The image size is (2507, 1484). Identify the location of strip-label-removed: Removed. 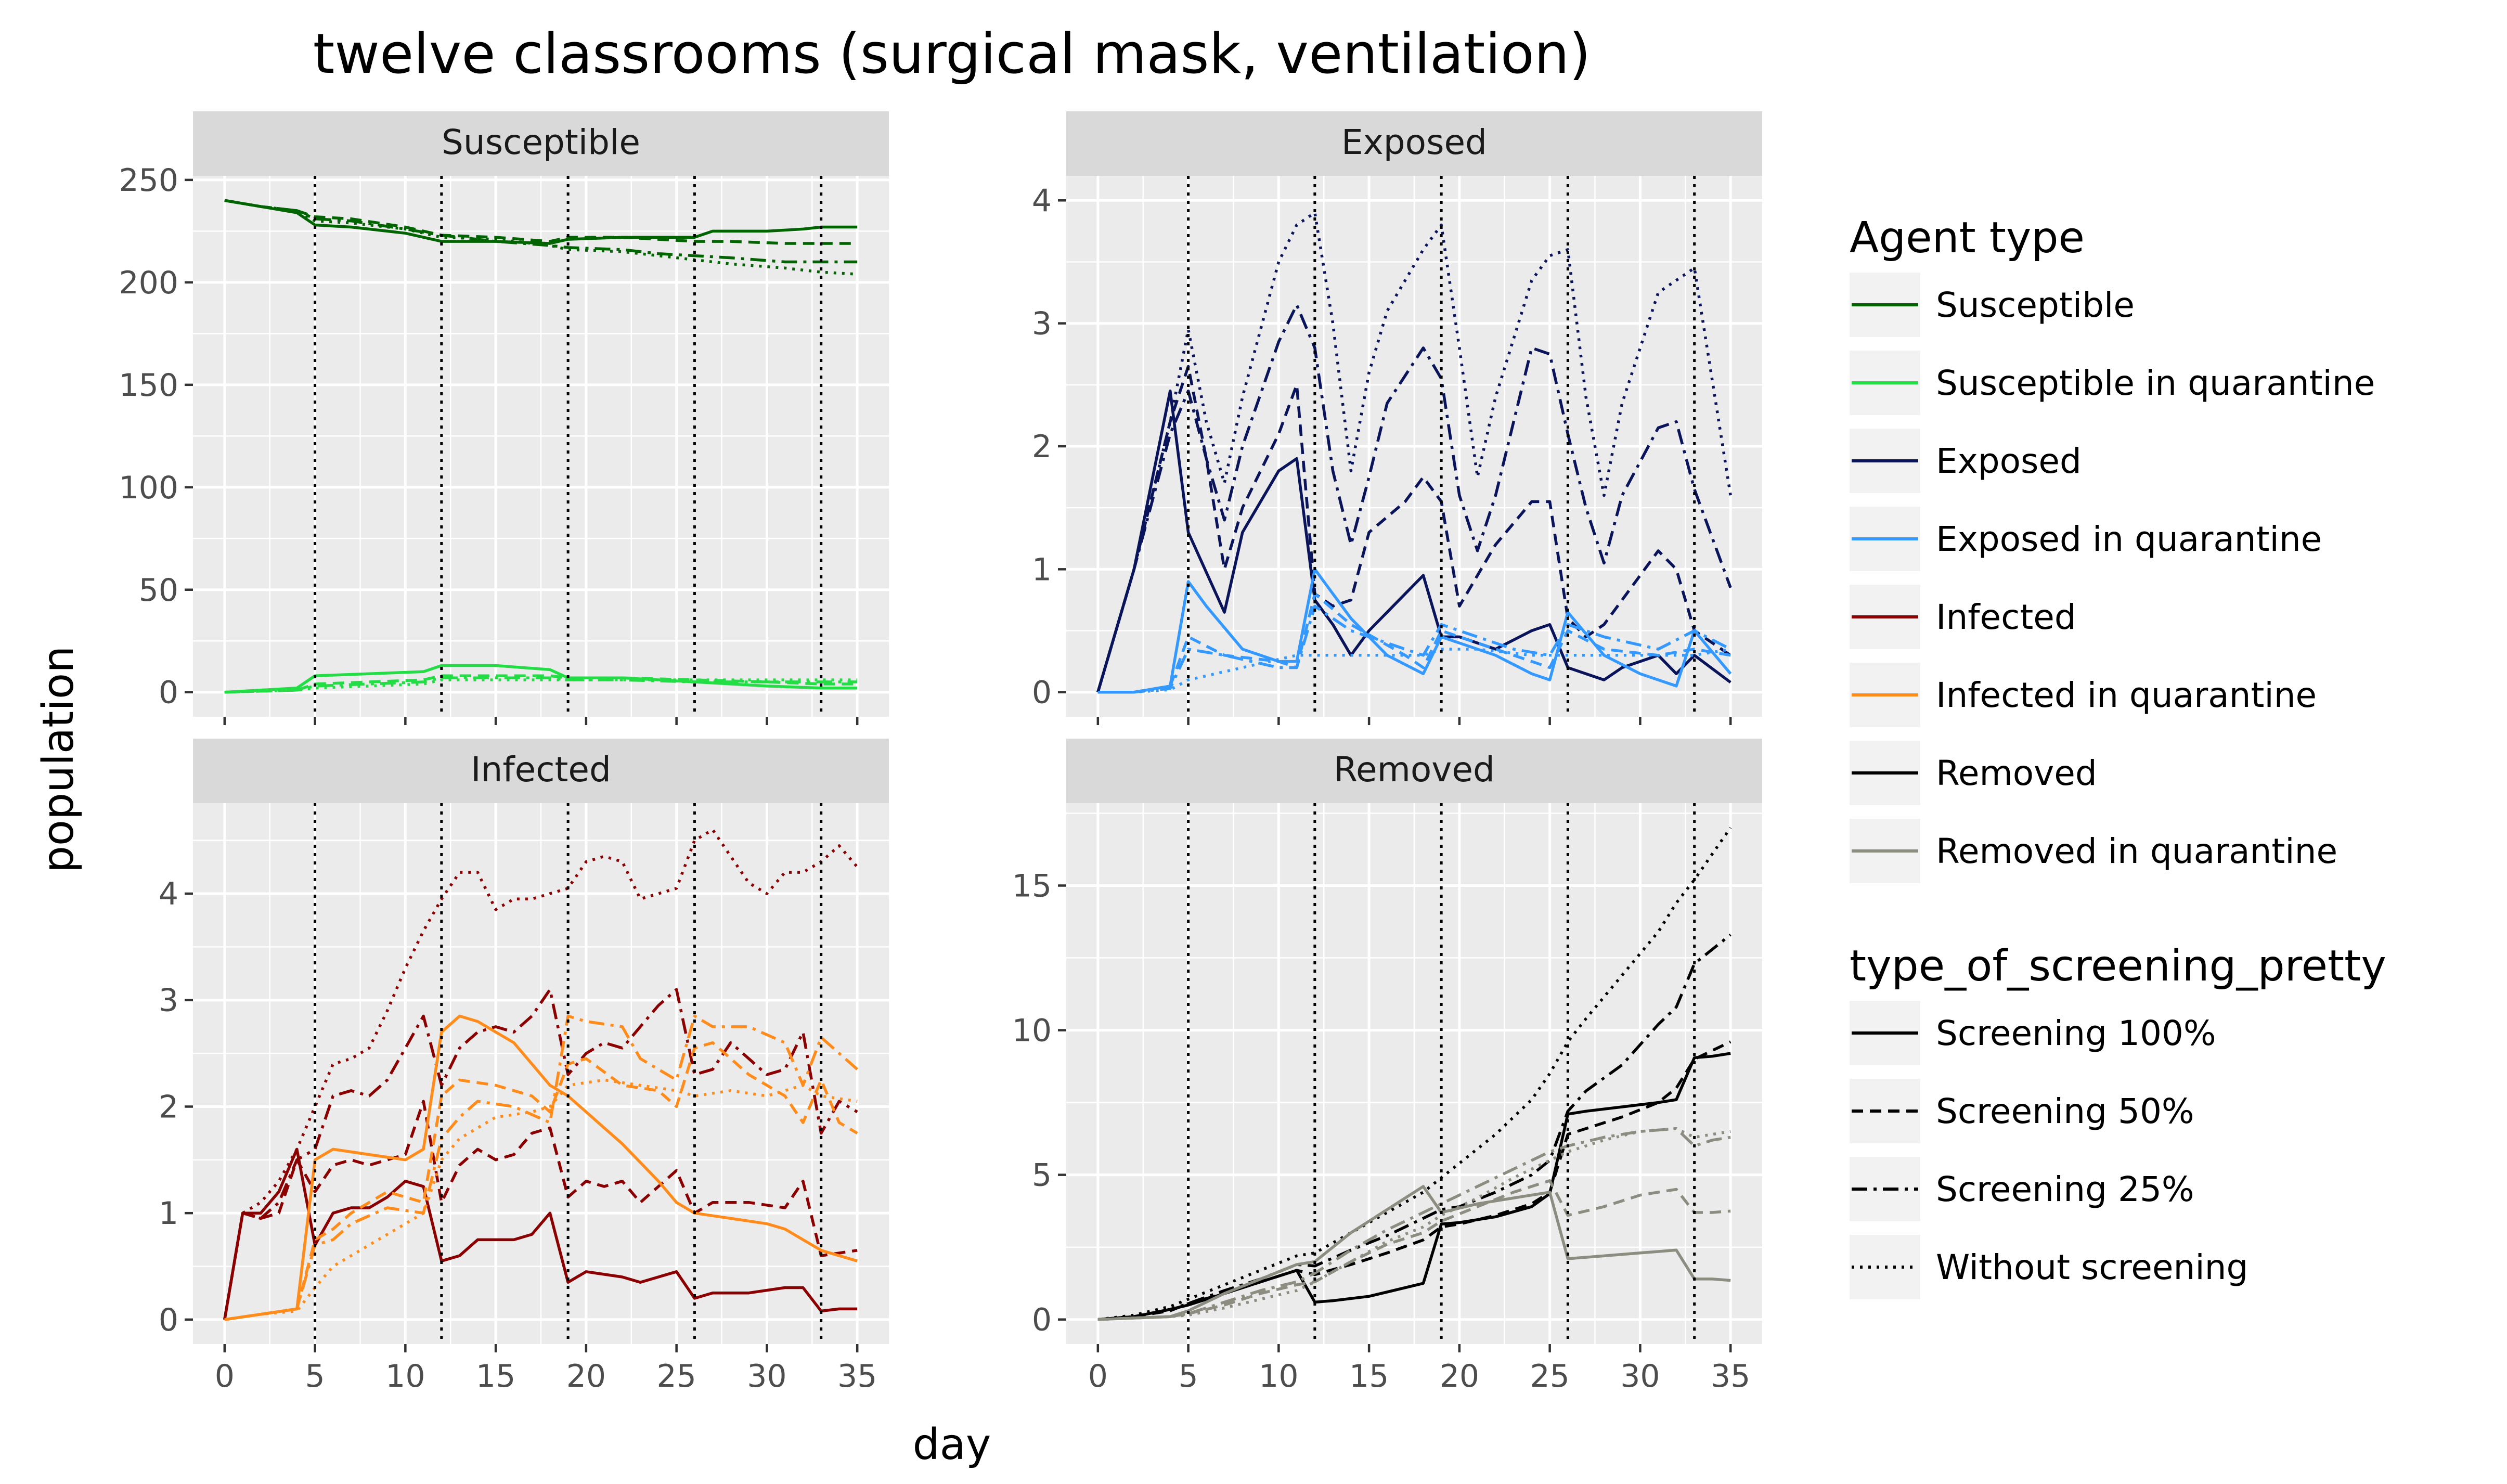
(1414, 770).